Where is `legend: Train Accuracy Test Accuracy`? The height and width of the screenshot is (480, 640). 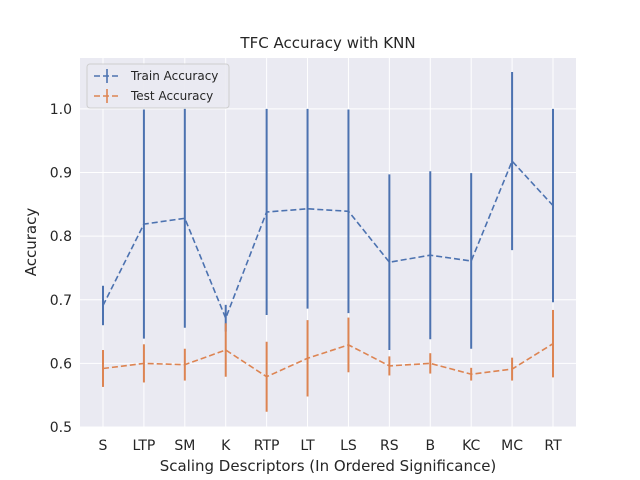 legend: Train Accuracy Test Accuracy is located at coordinates (158, 86).